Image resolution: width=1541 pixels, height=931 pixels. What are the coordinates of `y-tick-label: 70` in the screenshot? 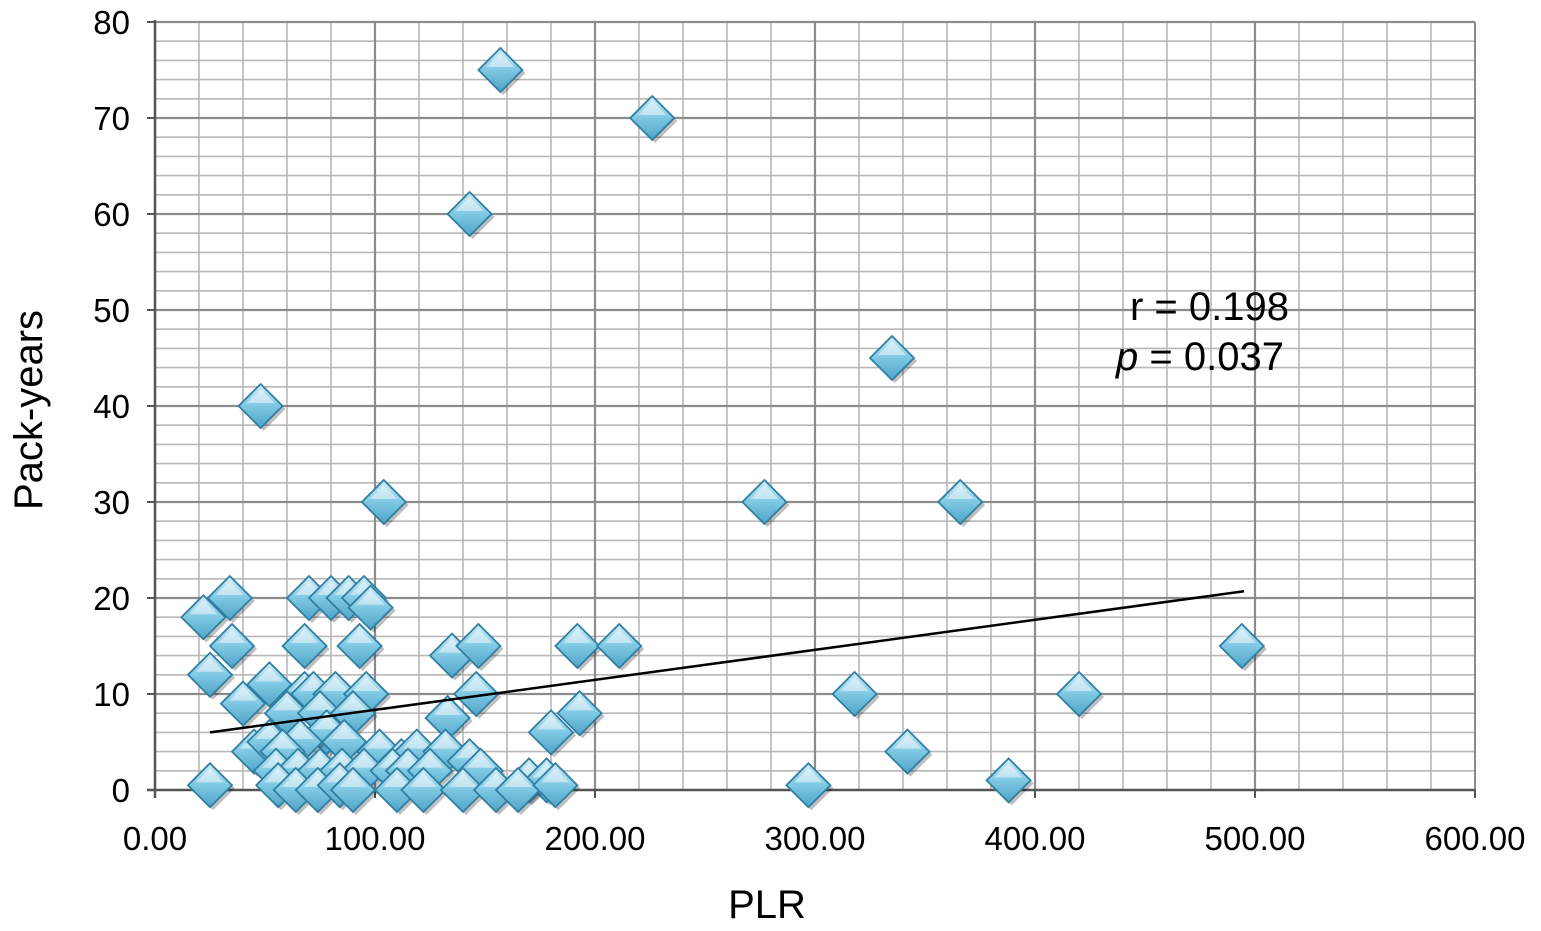 It's located at (111, 118).